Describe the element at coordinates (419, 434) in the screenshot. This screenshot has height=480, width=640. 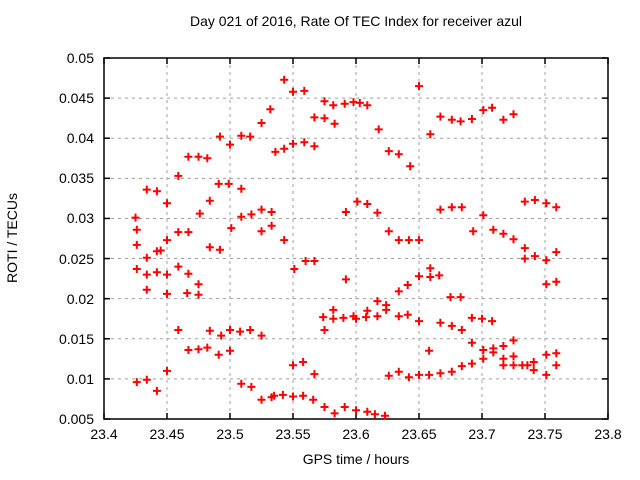
I see `x-tick-label: 23.65` at that location.